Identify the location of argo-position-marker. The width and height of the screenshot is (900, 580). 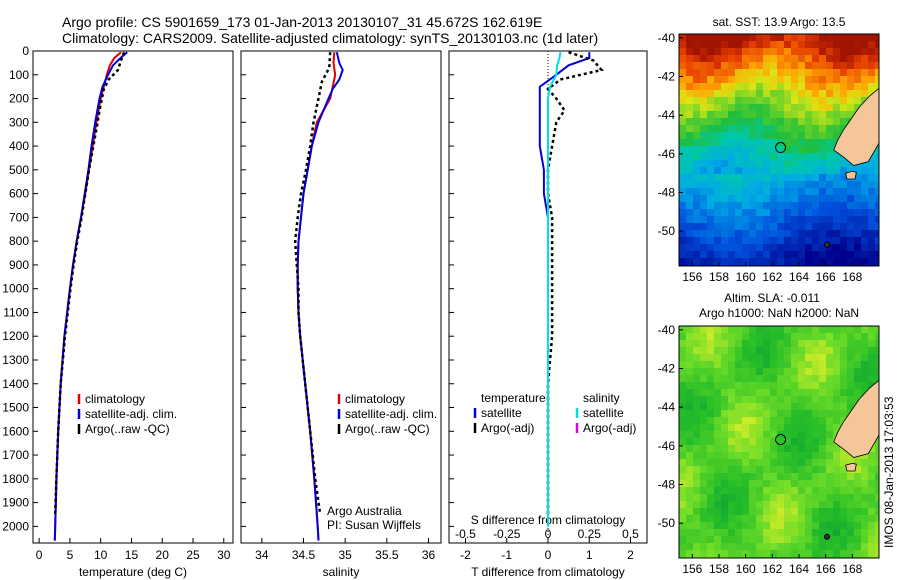
(781, 148).